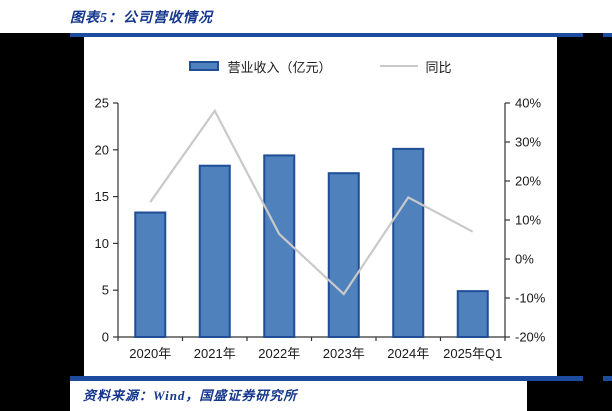 The image size is (612, 411). What do you see at coordinates (102, 243) in the screenshot?
I see `left-tick-label: 10` at bounding box center [102, 243].